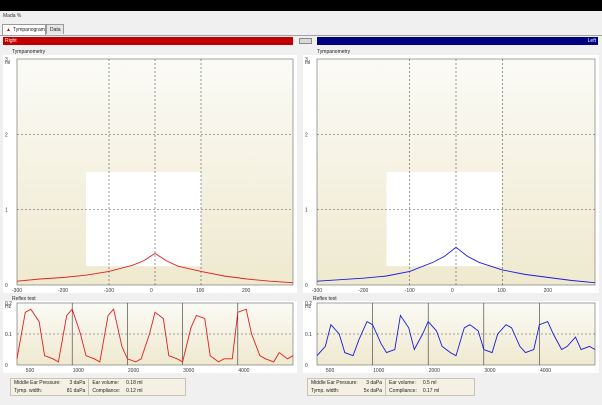 The width and height of the screenshot is (602, 405). I want to click on tab-data-label: Data, so click(55, 30).